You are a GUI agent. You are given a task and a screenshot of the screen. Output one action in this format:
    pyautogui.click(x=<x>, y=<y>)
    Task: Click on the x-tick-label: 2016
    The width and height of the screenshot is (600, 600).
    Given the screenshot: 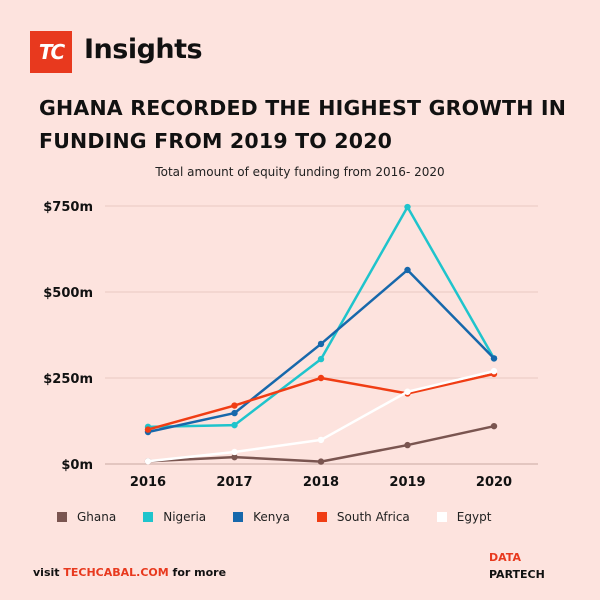 What is the action you would take?
    pyautogui.click(x=148, y=482)
    